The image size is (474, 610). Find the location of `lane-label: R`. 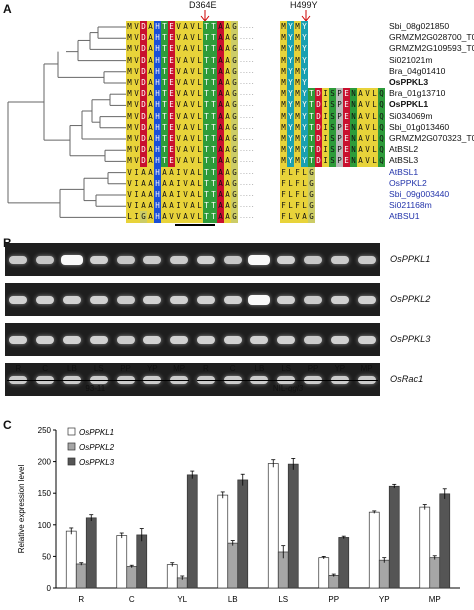

lane-label: R is located at coordinates (18, 368).